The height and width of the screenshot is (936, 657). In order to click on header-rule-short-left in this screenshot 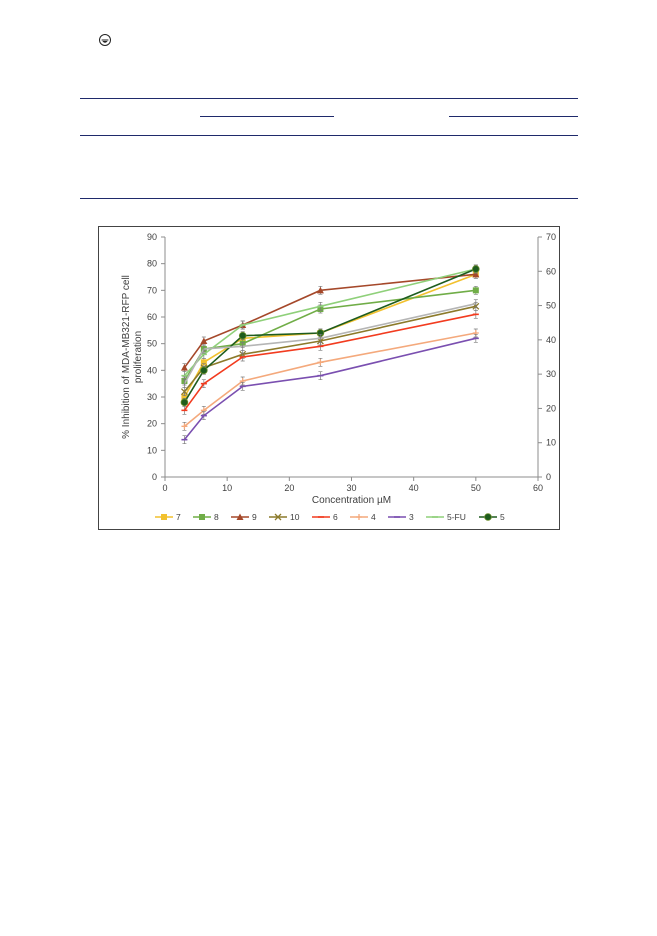, I will do `click(267, 116)`.